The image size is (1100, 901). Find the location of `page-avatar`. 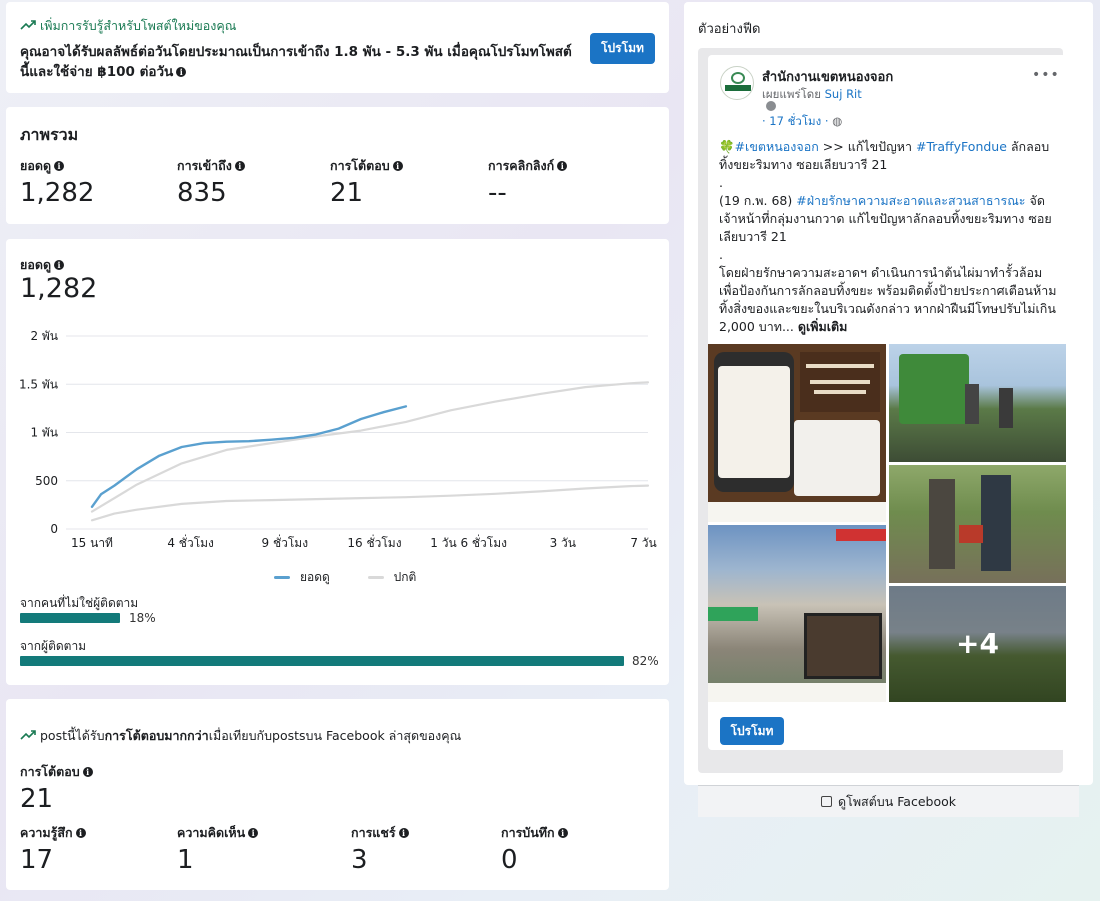

page-avatar is located at coordinates (737, 83).